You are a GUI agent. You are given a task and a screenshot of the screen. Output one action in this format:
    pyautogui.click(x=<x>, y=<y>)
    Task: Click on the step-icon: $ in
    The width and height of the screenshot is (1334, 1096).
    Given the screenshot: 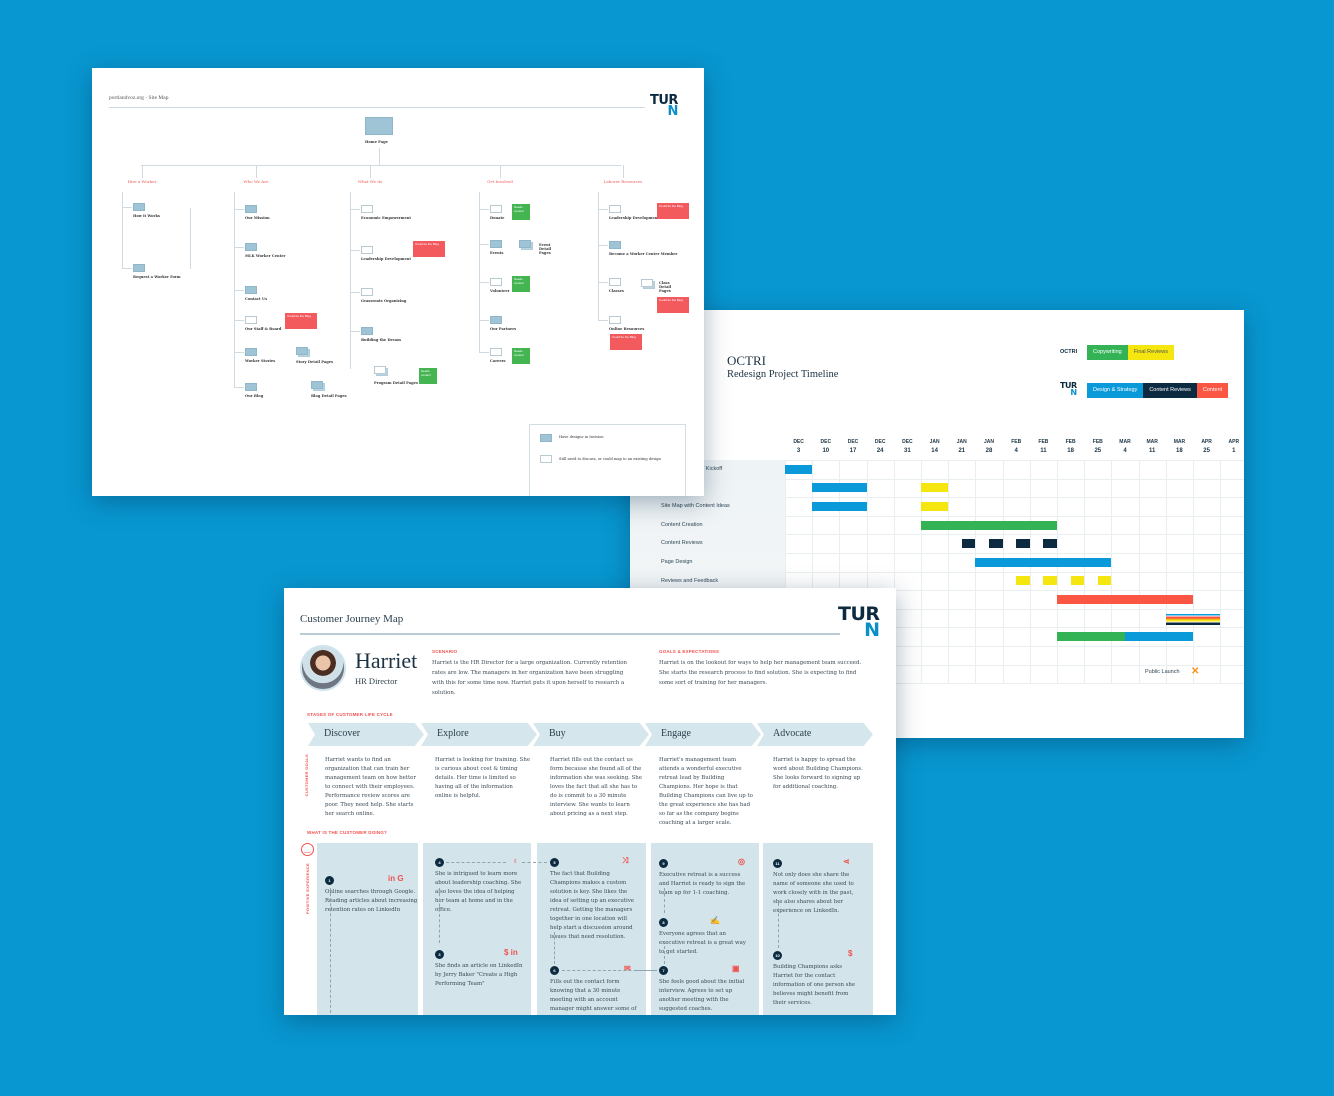 What is the action you would take?
    pyautogui.click(x=511, y=952)
    